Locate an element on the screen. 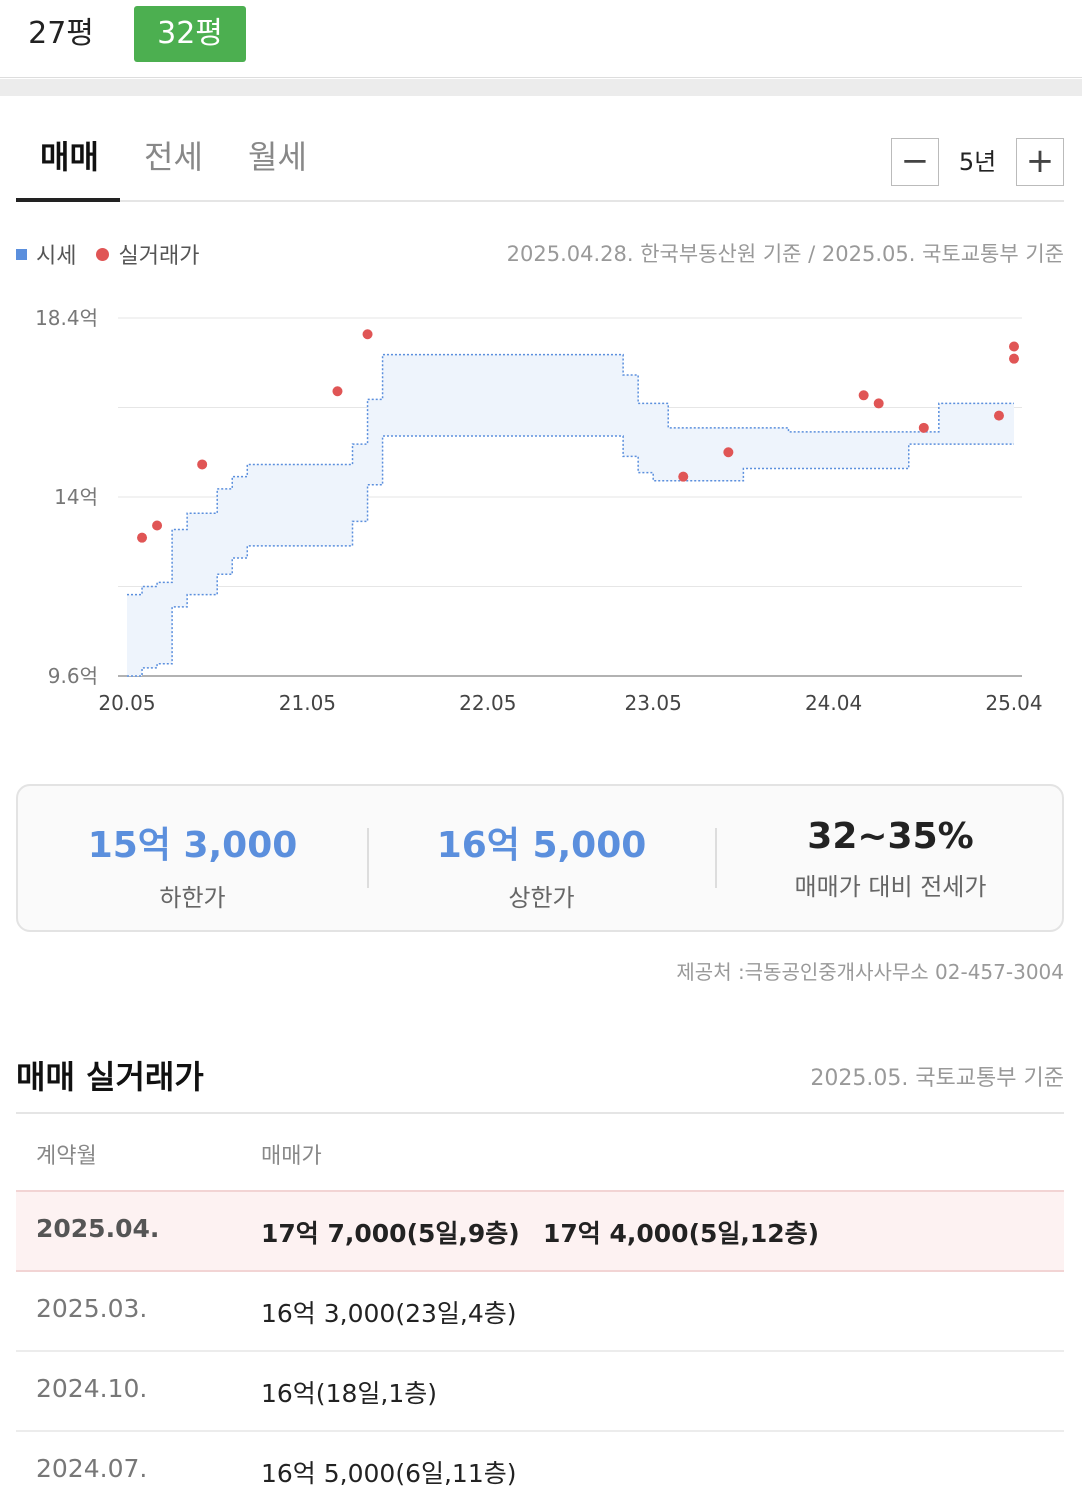 The height and width of the screenshot is (1510, 1082). row-month: 2024.07. is located at coordinates (92, 1468).